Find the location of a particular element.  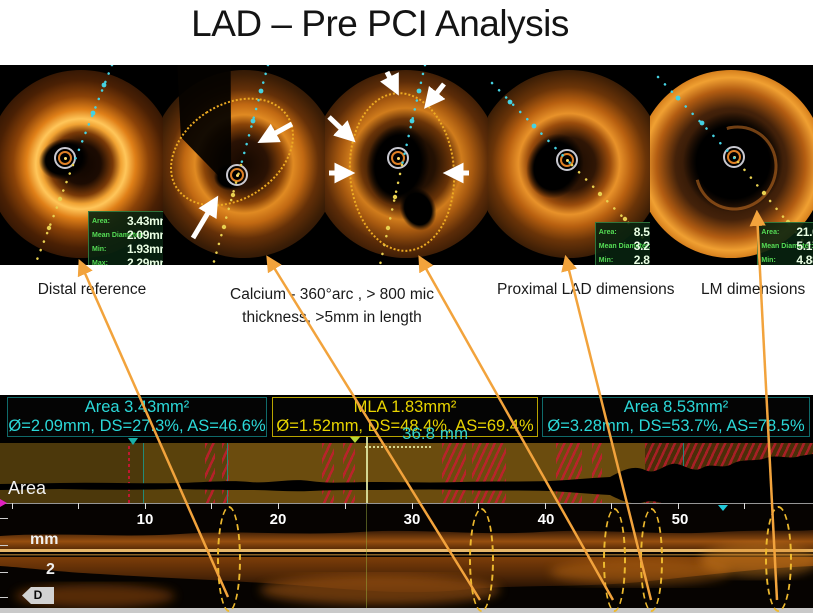

ruler-label-20: 20 is located at coordinates (278, 519).